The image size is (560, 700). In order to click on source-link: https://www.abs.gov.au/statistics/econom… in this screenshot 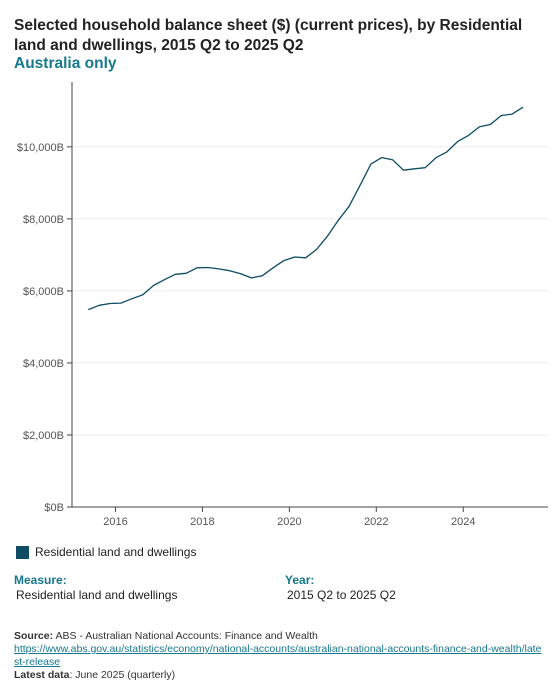, I will do `click(278, 655)`.